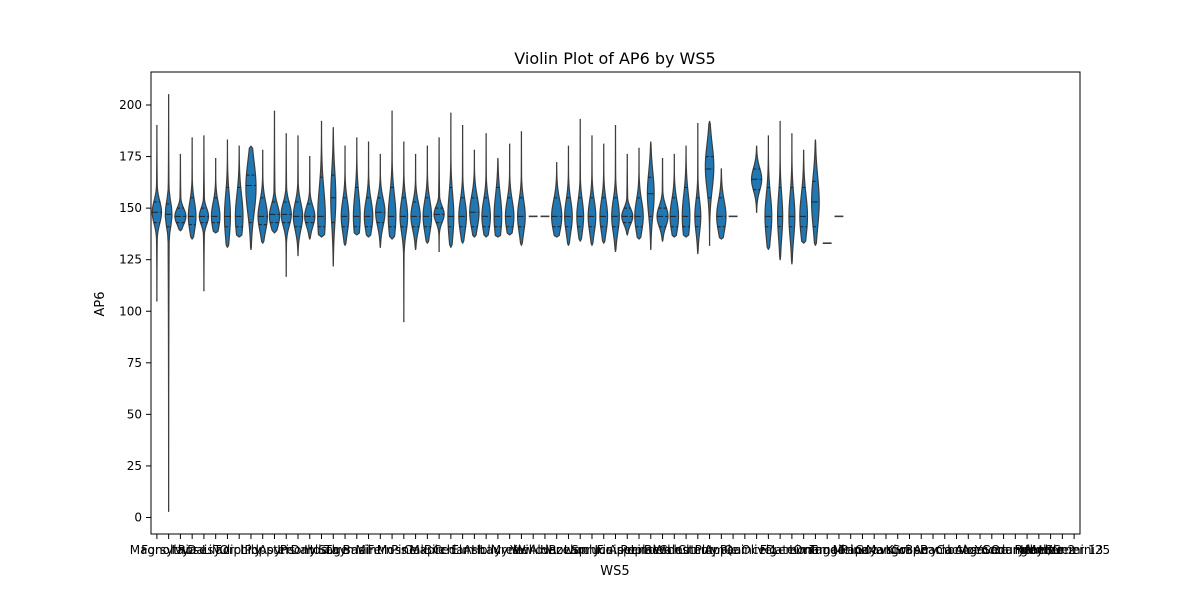  What do you see at coordinates (416, 550) in the screenshot?
I see `x-tick-label: Oak` at bounding box center [416, 550].